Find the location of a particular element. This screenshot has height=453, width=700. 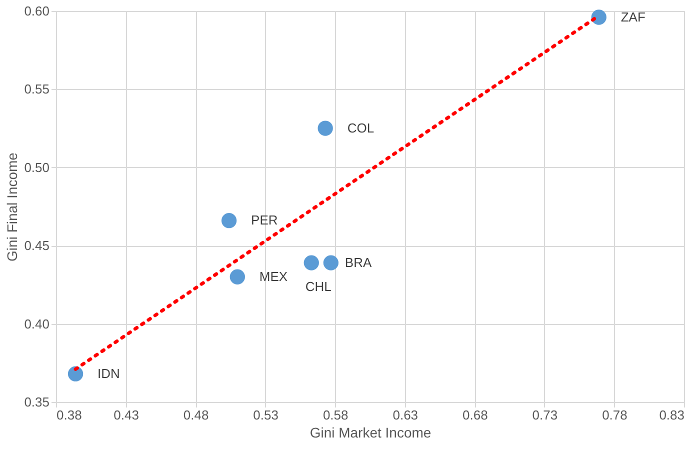

annotation: ZAF is located at coordinates (633, 16).